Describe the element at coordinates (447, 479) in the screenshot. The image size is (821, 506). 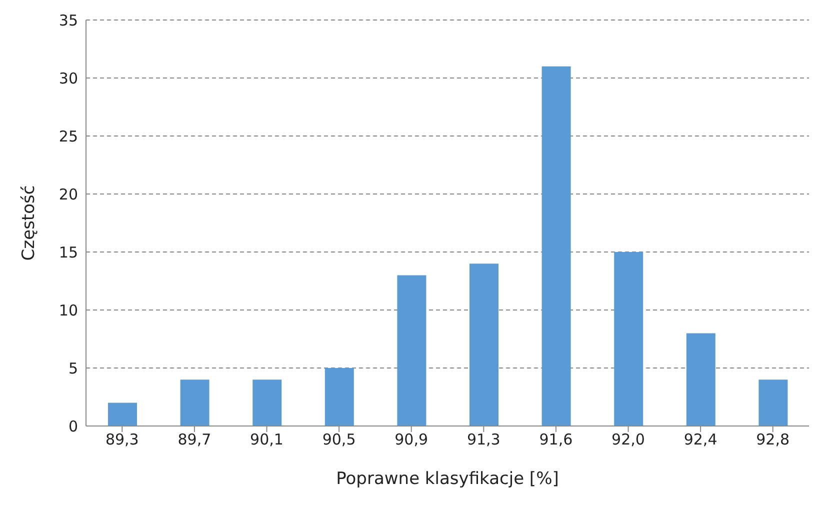
I see `x-axis-title: Poprawne klasyfikacje [%]` at that location.